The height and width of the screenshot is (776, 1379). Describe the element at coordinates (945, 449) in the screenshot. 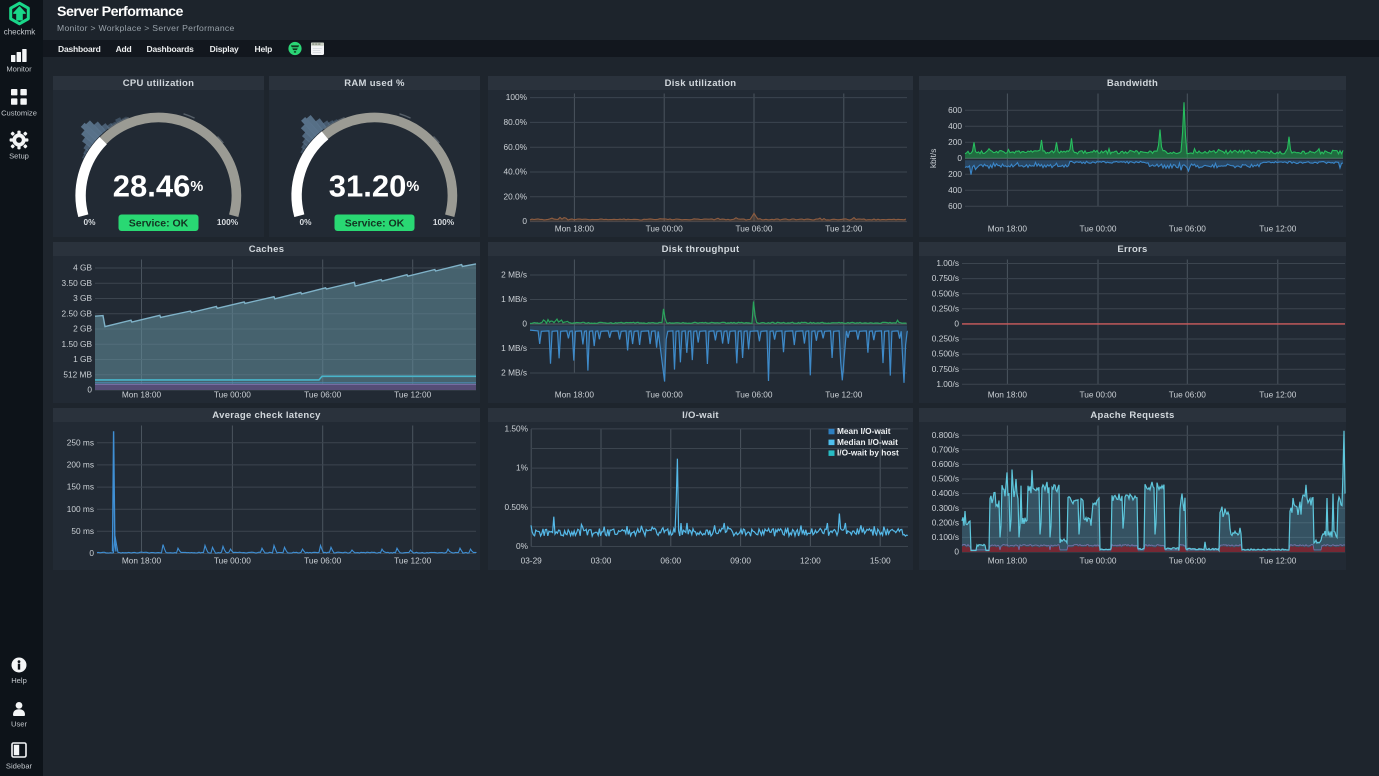

I see `svg-text: 0.700/s` at that location.